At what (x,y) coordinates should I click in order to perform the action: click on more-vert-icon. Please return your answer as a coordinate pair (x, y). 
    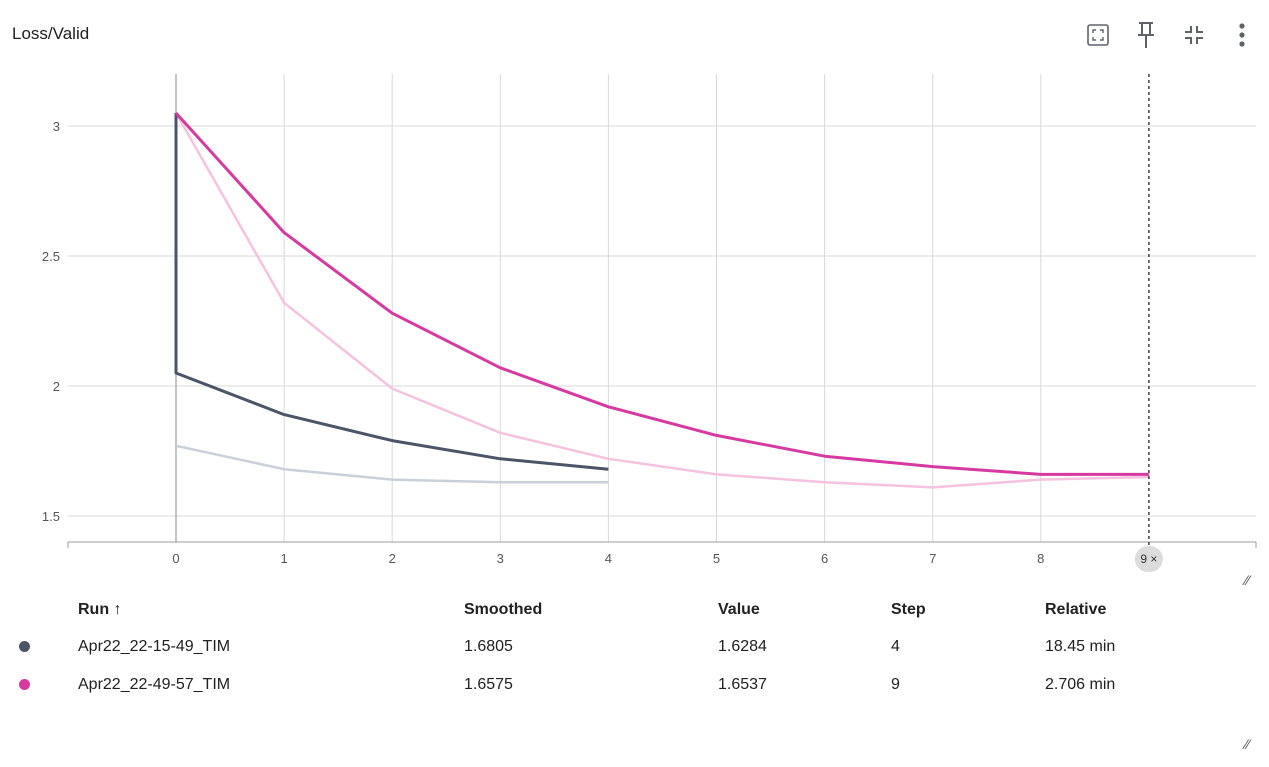
    Looking at the image, I should click on (1242, 35).